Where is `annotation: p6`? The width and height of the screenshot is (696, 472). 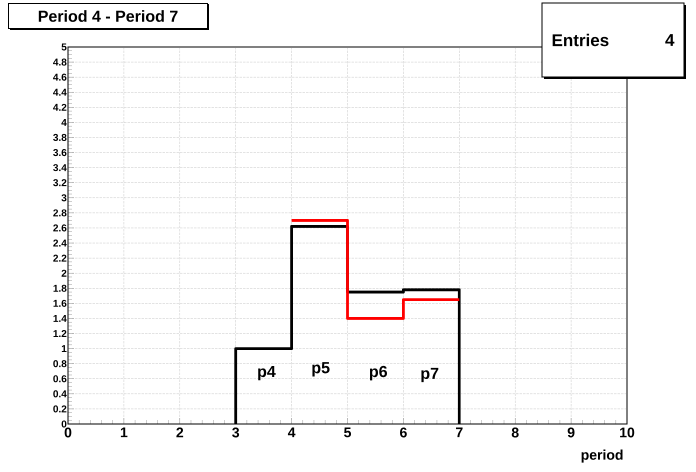
annotation: p6 is located at coordinates (378, 373).